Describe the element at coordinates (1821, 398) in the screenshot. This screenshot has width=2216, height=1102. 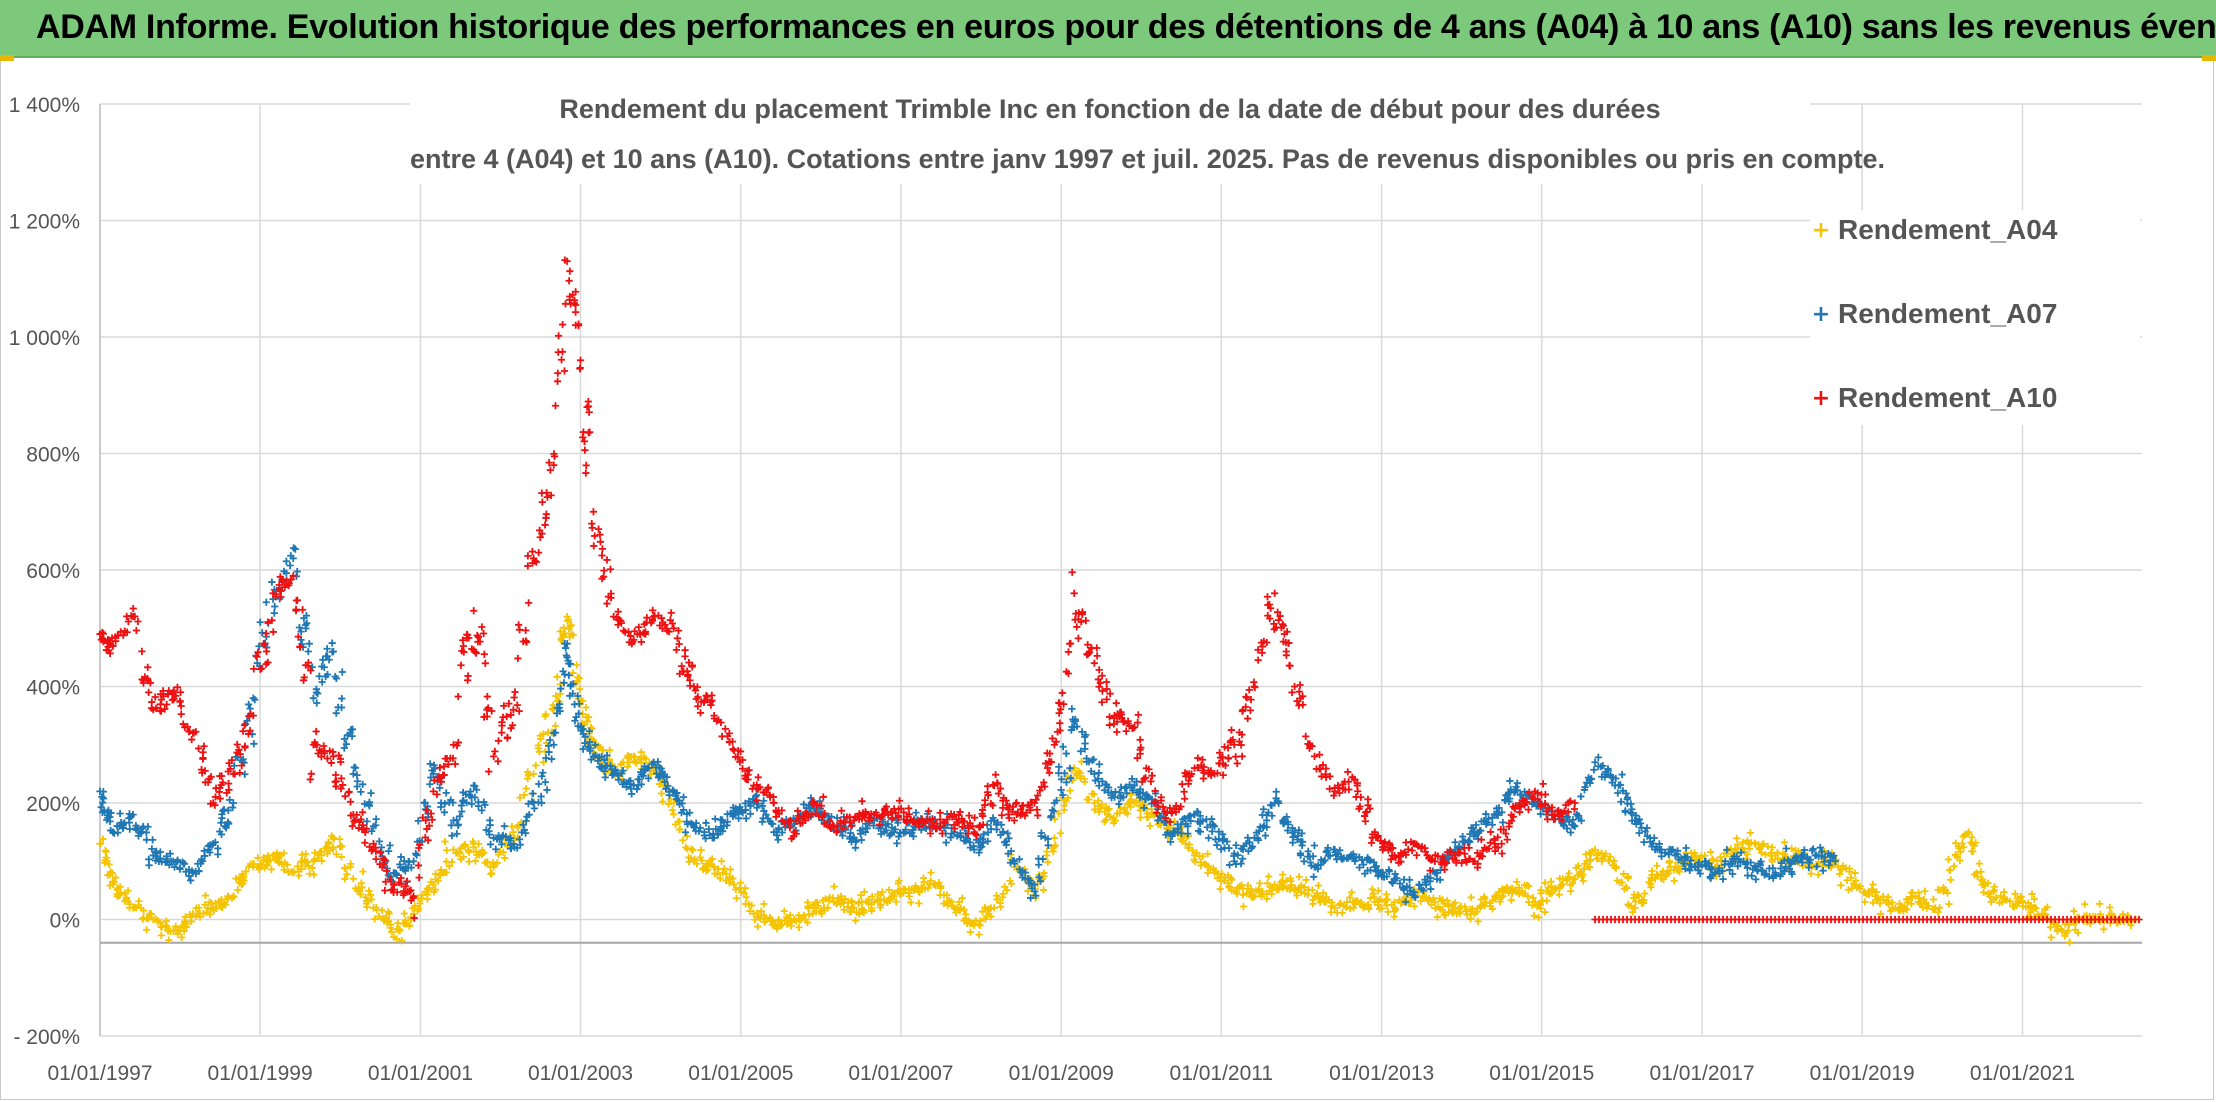
I see `legend-marker-a10: +` at that location.